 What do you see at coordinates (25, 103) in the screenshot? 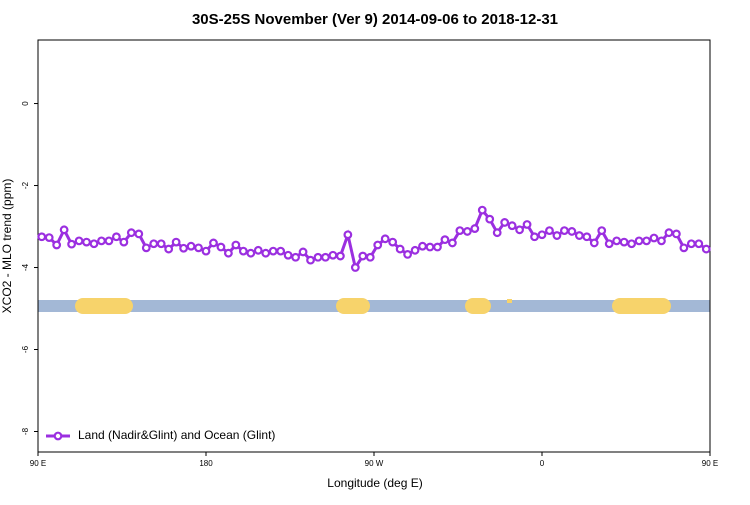
I see `y-tick-label: 0` at bounding box center [25, 103].